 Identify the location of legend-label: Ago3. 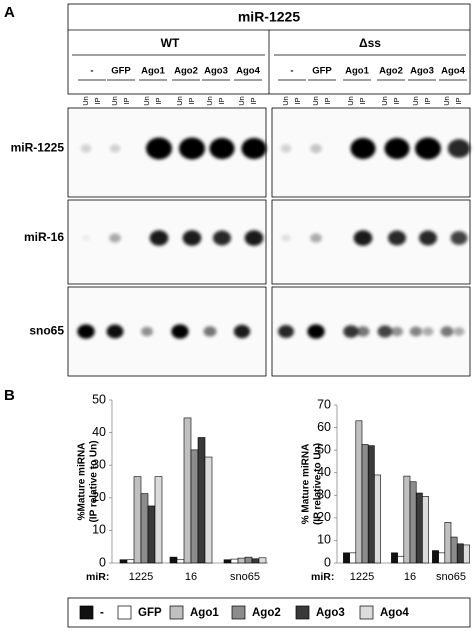
(330, 613).